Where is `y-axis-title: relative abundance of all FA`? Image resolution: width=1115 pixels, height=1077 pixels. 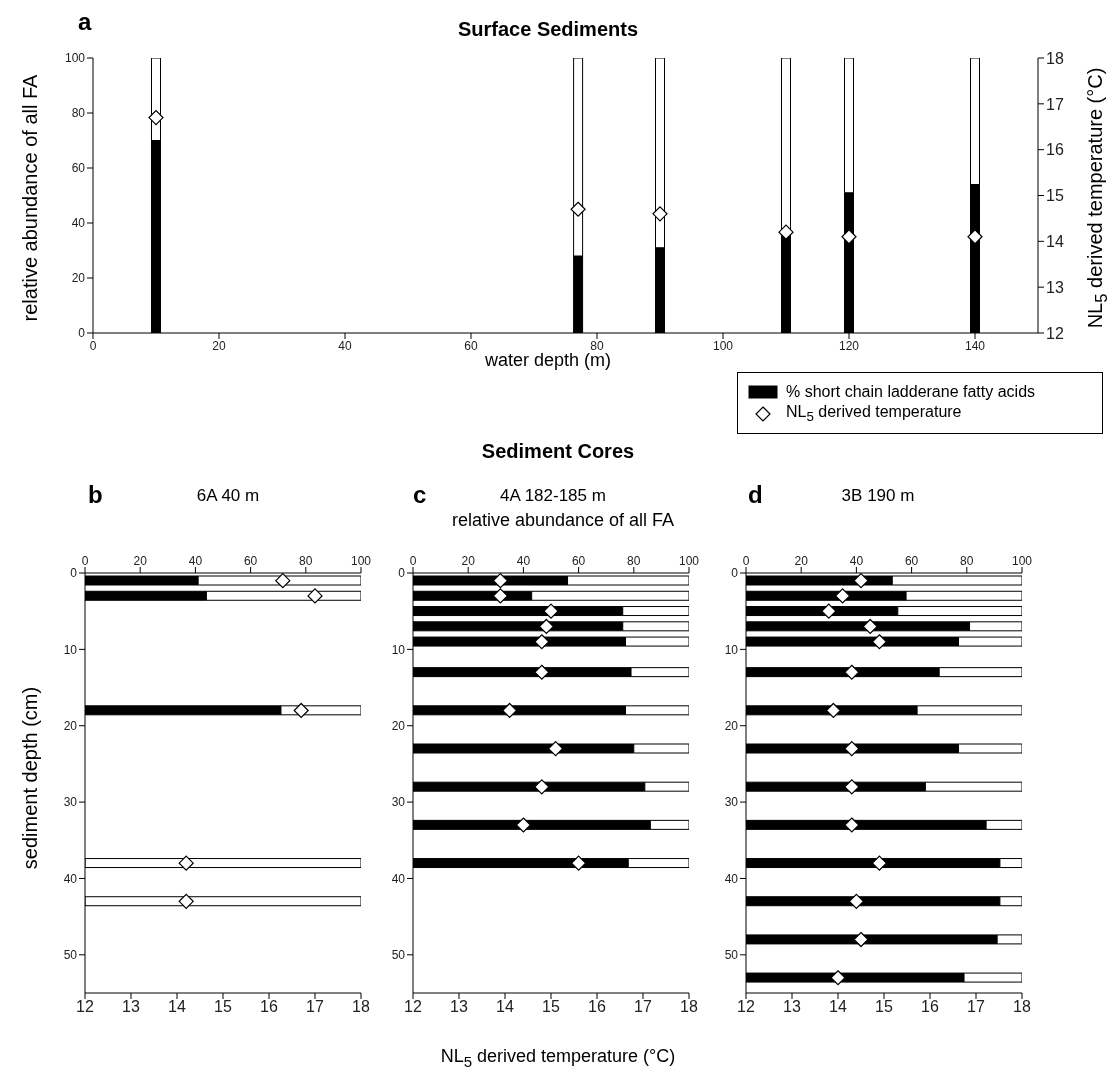 y-axis-title: relative abundance of all FA is located at coordinates (29, 198).